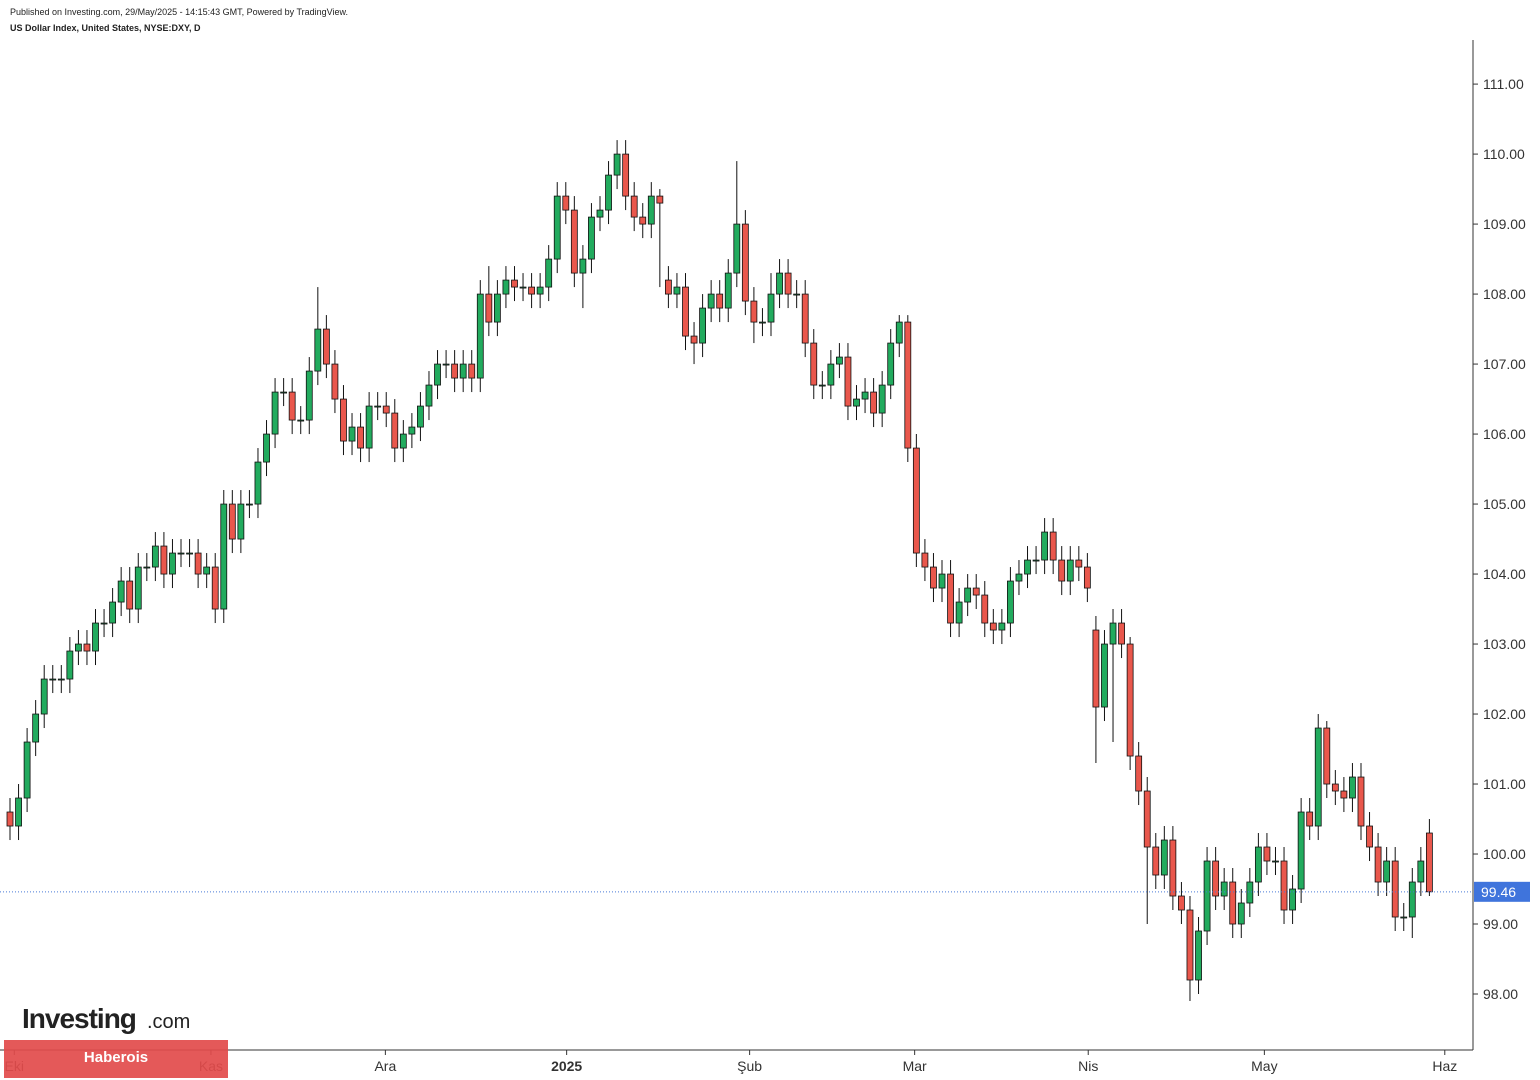 Image resolution: width=1540 pixels, height=1080 pixels. Describe the element at coordinates (385, 1066) in the screenshot. I see `x-tick-label: Ara` at that location.